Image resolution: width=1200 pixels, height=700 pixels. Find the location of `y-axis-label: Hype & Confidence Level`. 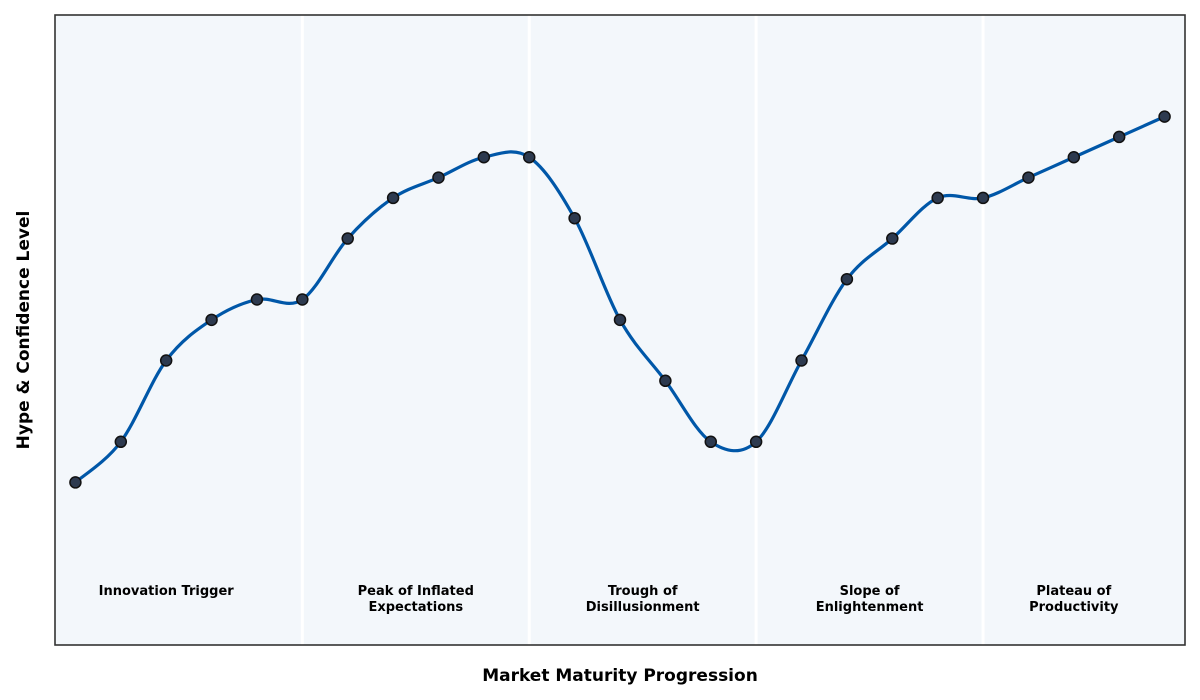

y-axis-label: Hype & Confidence Level is located at coordinates (24, 330).